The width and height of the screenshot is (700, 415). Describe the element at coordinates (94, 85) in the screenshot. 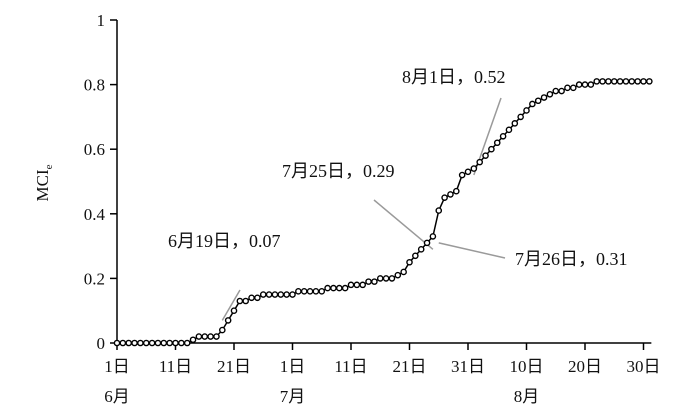

I see `y-tick-label: 0.8` at that location.